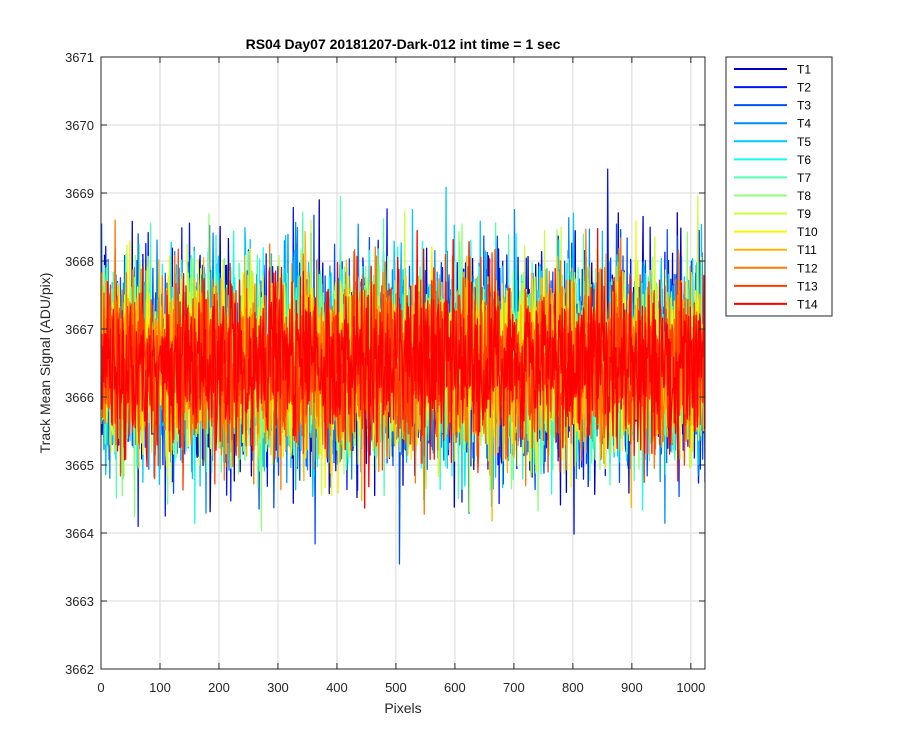  Describe the element at coordinates (337, 687) in the screenshot. I see `x-tick-label: 400` at that location.